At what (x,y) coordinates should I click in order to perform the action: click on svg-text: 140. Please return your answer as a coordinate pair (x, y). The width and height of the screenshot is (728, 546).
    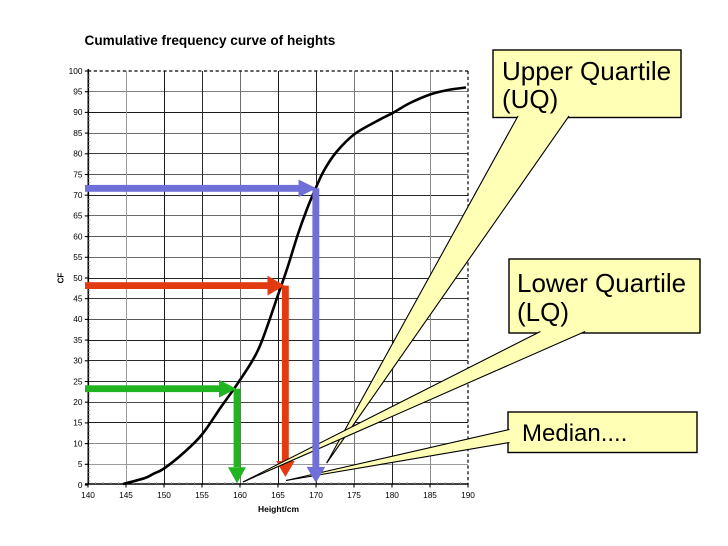
    Looking at the image, I should click on (88, 495).